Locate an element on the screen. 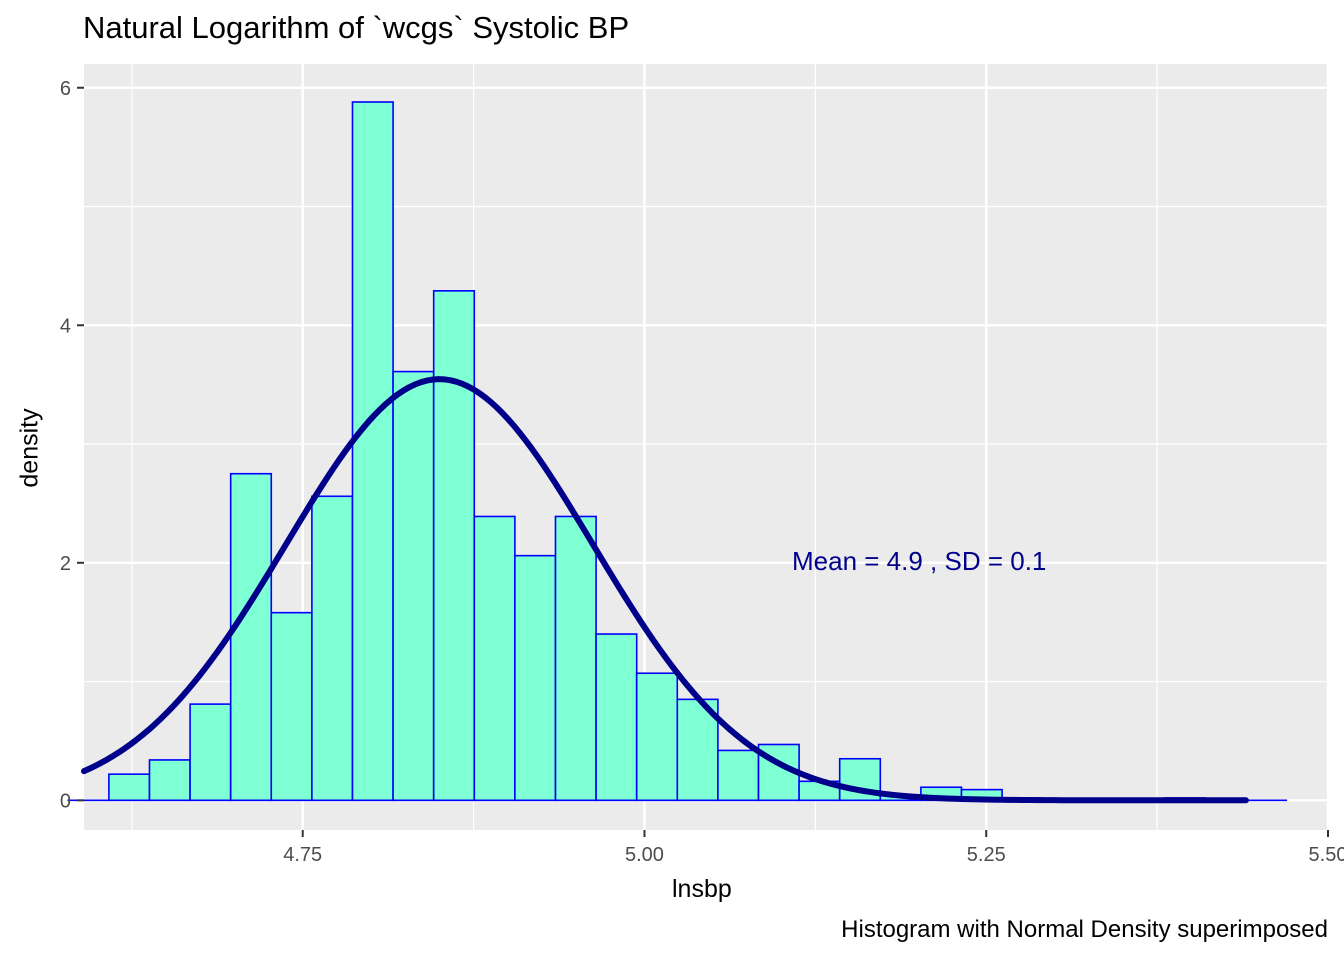 The width and height of the screenshot is (1344, 960). x-tick-label: 5.00 is located at coordinates (644, 855).